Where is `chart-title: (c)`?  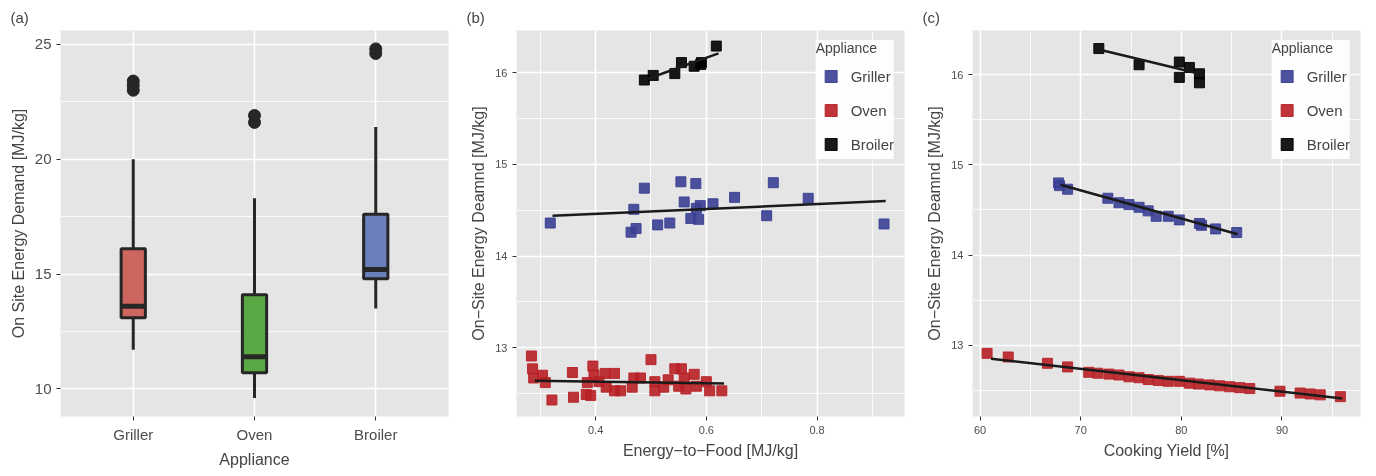 chart-title: (c) is located at coordinates (931, 17).